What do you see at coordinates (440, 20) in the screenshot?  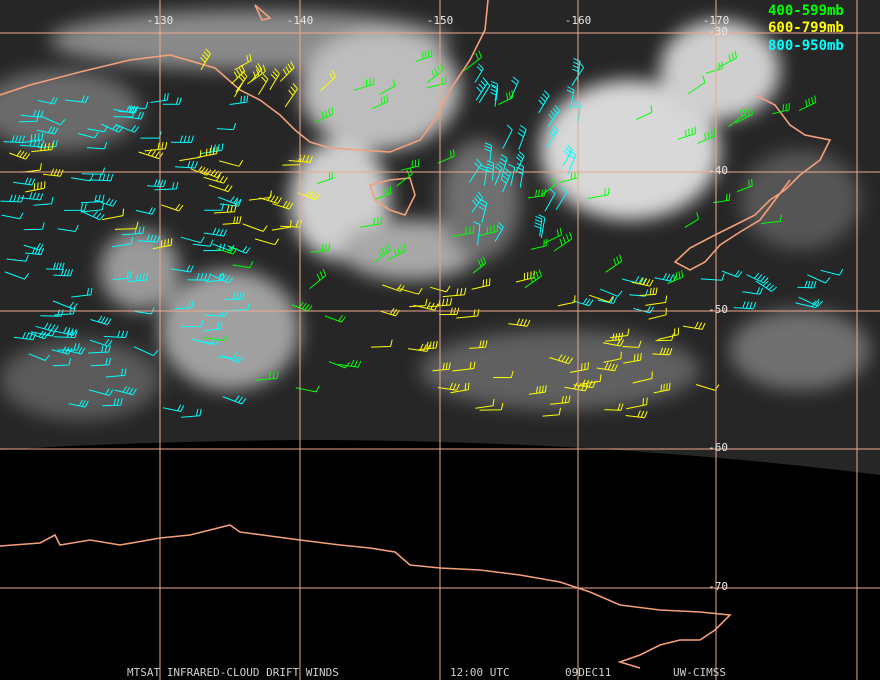 I see `longitude-label: -150` at bounding box center [440, 20].